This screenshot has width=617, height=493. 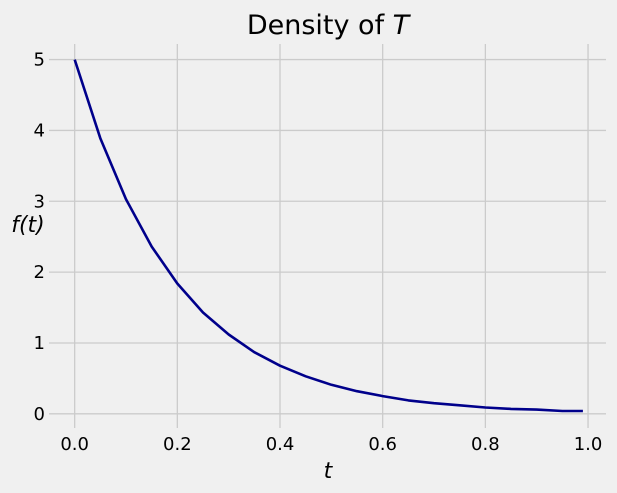 I want to click on x-tick-label: 0.8, so click(x=485, y=444).